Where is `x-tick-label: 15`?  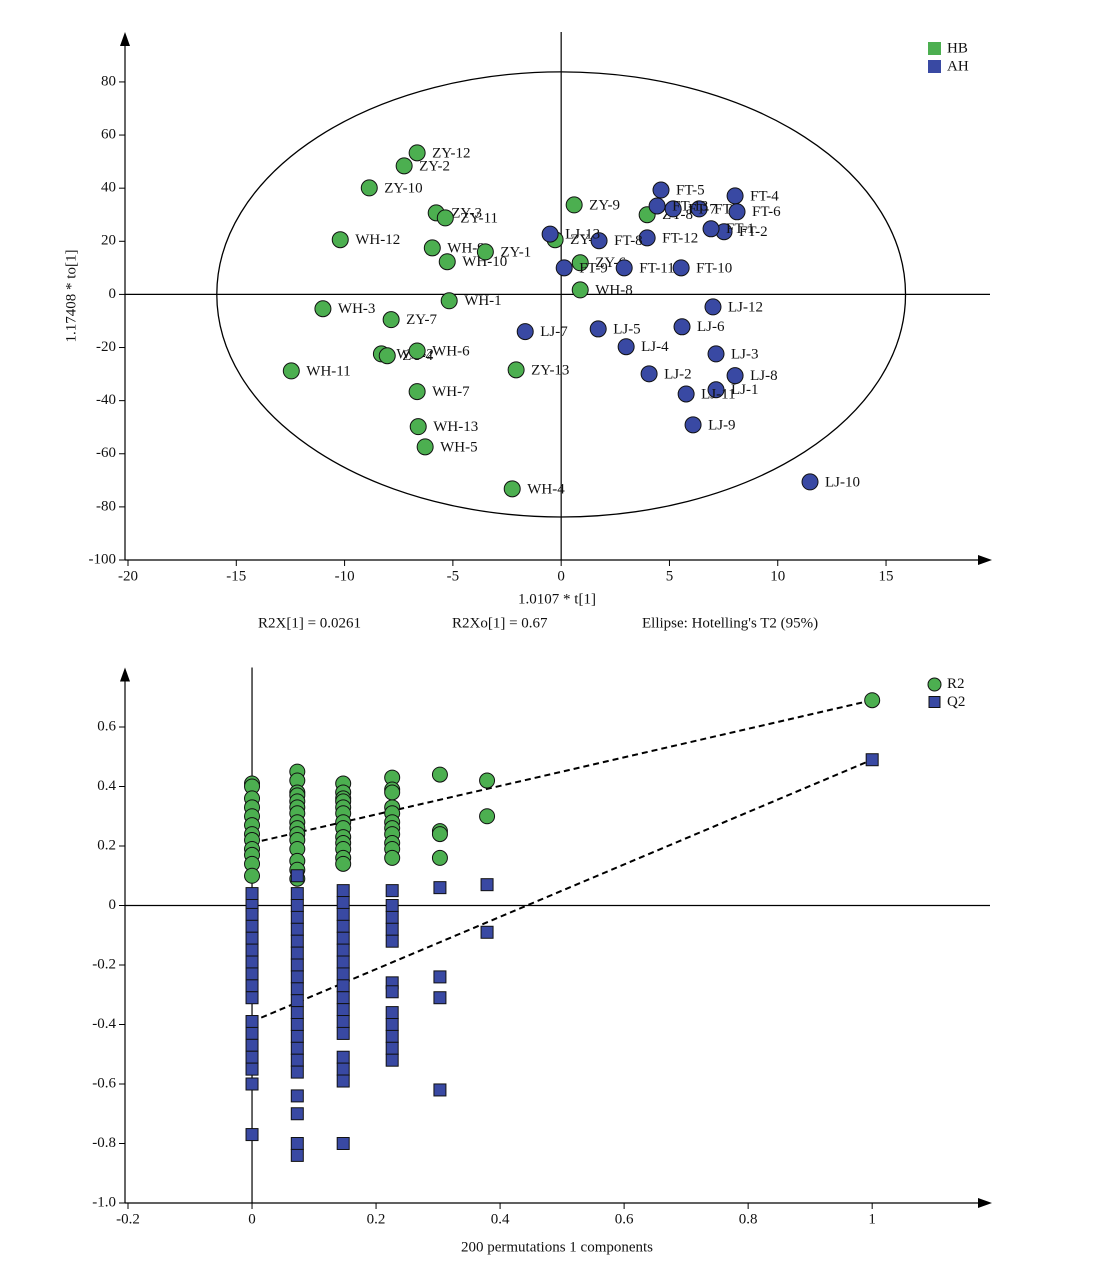 x-tick-label: 15 is located at coordinates (886, 576).